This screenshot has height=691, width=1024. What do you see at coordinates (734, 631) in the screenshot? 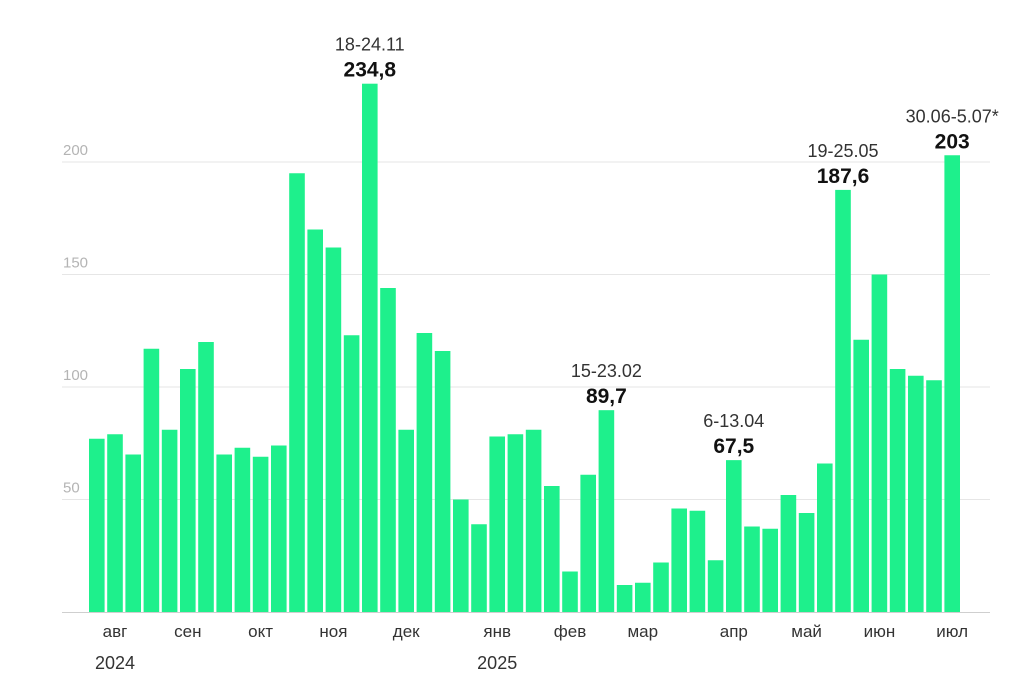
I see `x-tick-label: апр` at bounding box center [734, 631].